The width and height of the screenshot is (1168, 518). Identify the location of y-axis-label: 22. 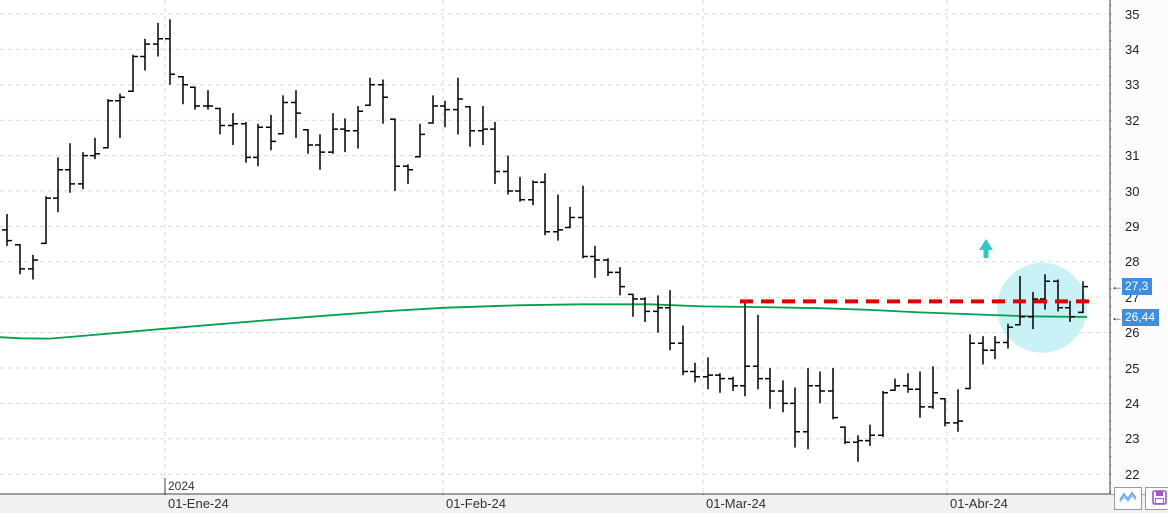
(1132, 474).